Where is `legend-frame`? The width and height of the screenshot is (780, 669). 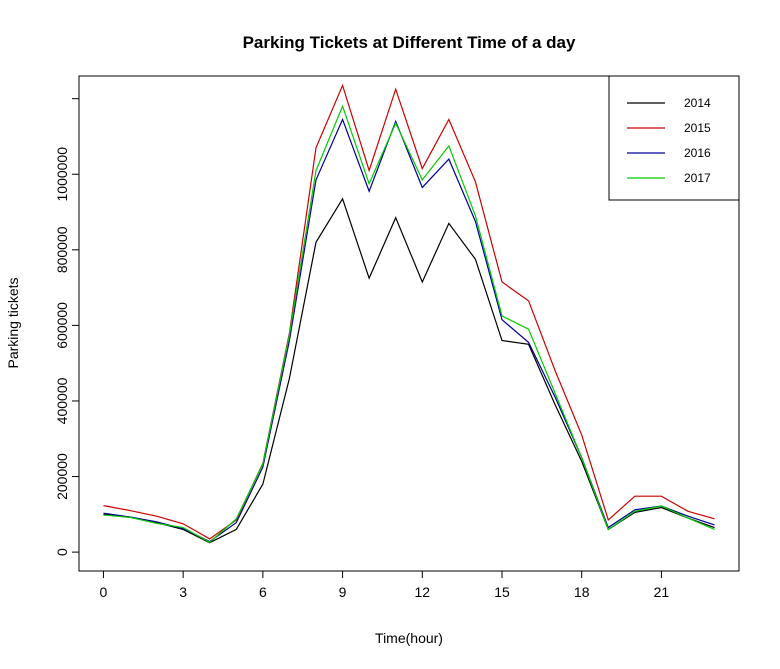
legend-frame is located at coordinates (674, 138).